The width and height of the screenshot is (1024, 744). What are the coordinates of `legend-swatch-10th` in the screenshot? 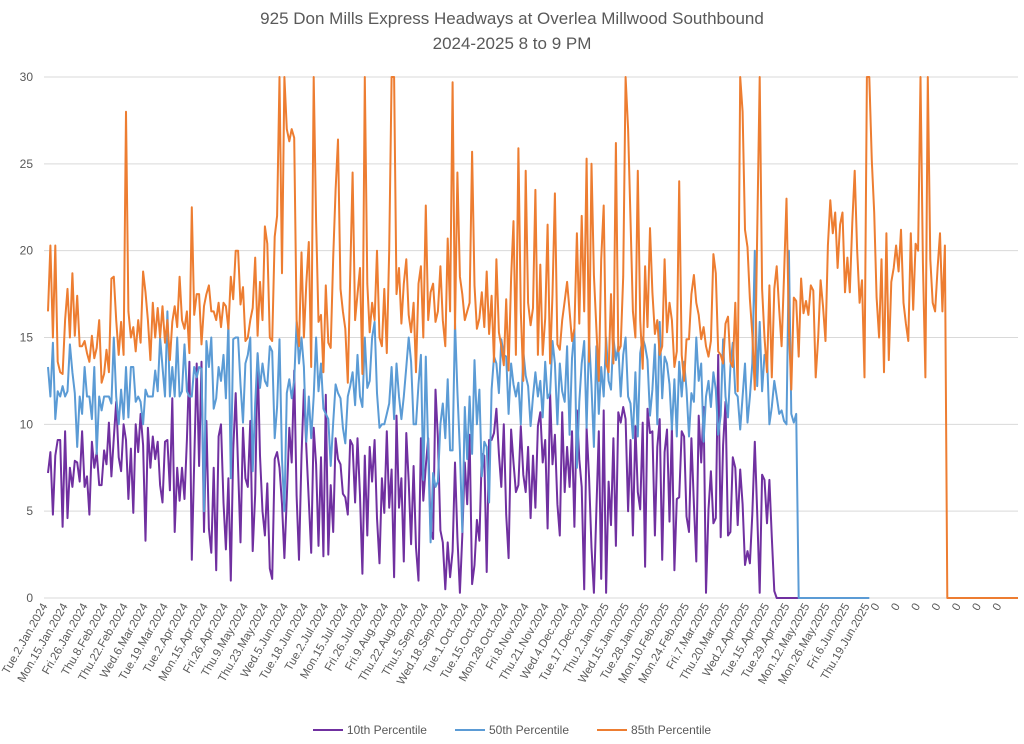 It's located at (327, 730).